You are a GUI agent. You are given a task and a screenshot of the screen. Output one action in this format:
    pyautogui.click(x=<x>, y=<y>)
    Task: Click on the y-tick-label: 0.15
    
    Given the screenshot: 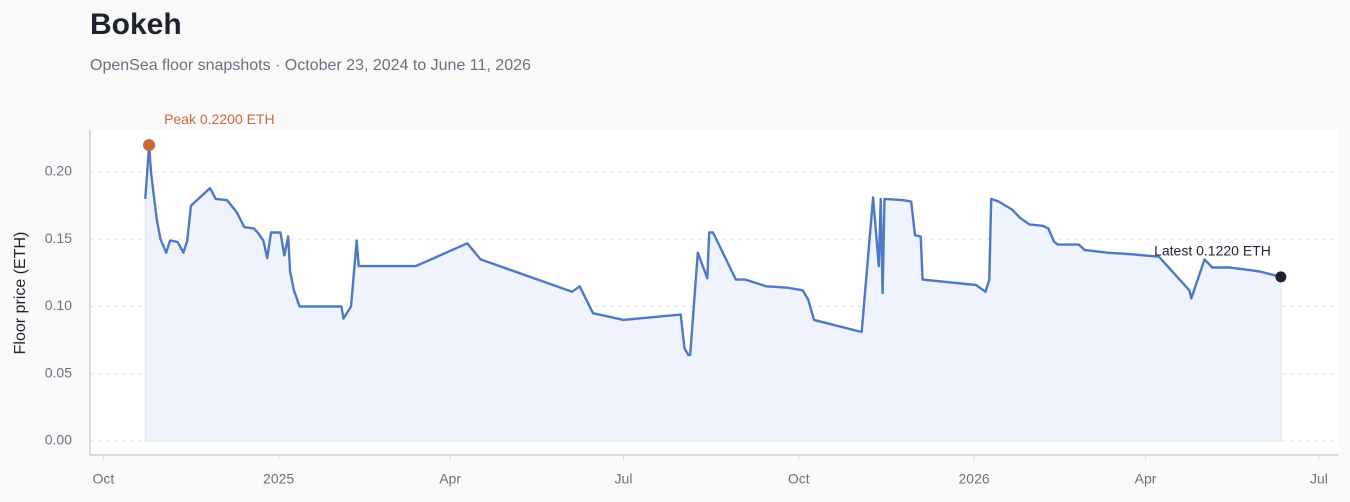 What is the action you would take?
    pyautogui.click(x=58, y=238)
    